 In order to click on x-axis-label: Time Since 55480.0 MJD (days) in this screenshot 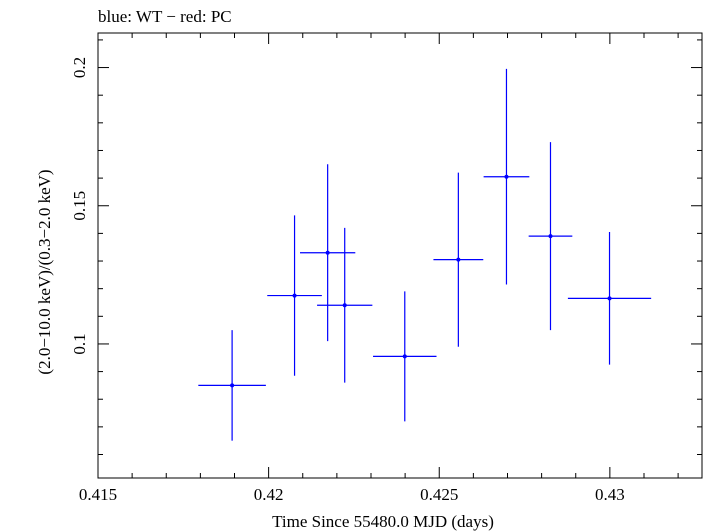, I will do `click(383, 521)`.